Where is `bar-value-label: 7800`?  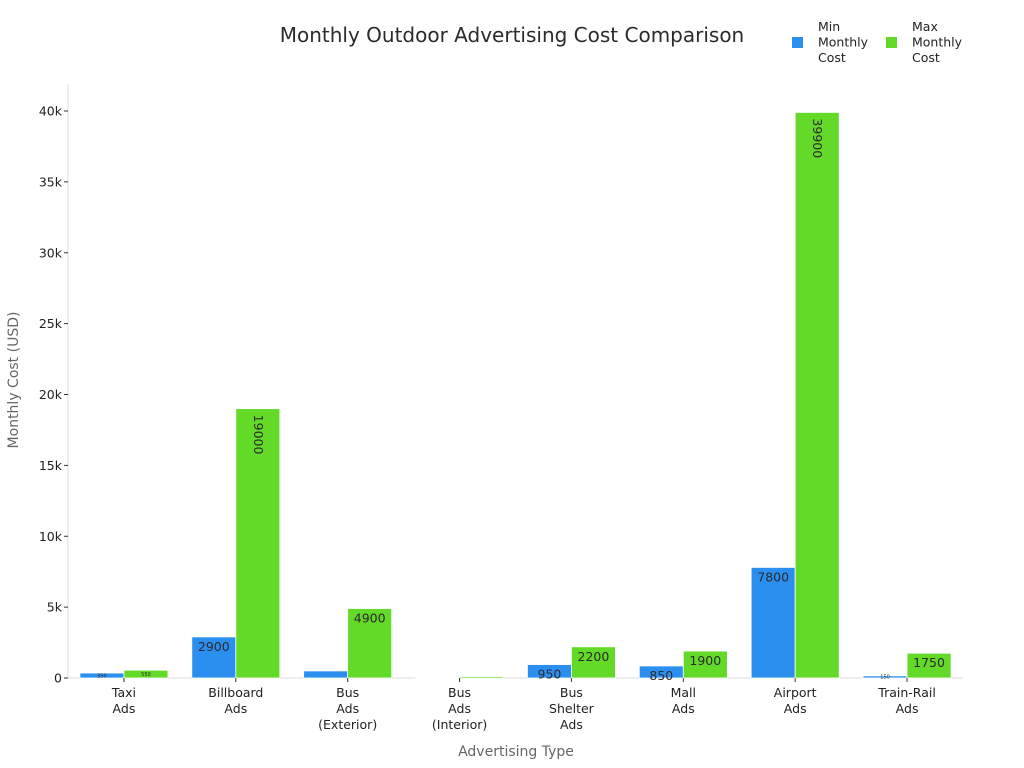 bar-value-label: 7800 is located at coordinates (773, 576).